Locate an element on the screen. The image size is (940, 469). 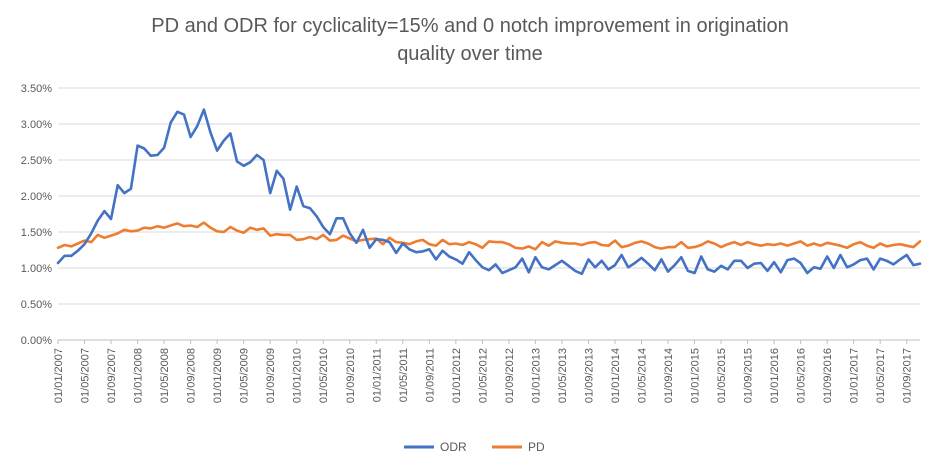
x-tick-label: 01/01/2015 is located at coordinates (696, 375).